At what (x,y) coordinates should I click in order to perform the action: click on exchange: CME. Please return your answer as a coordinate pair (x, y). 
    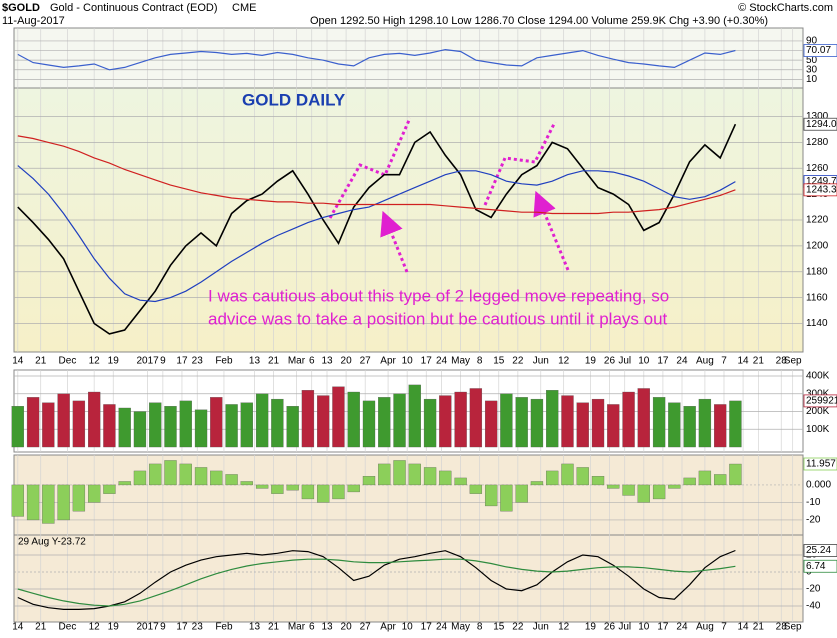
    Looking at the image, I should click on (244, 8).